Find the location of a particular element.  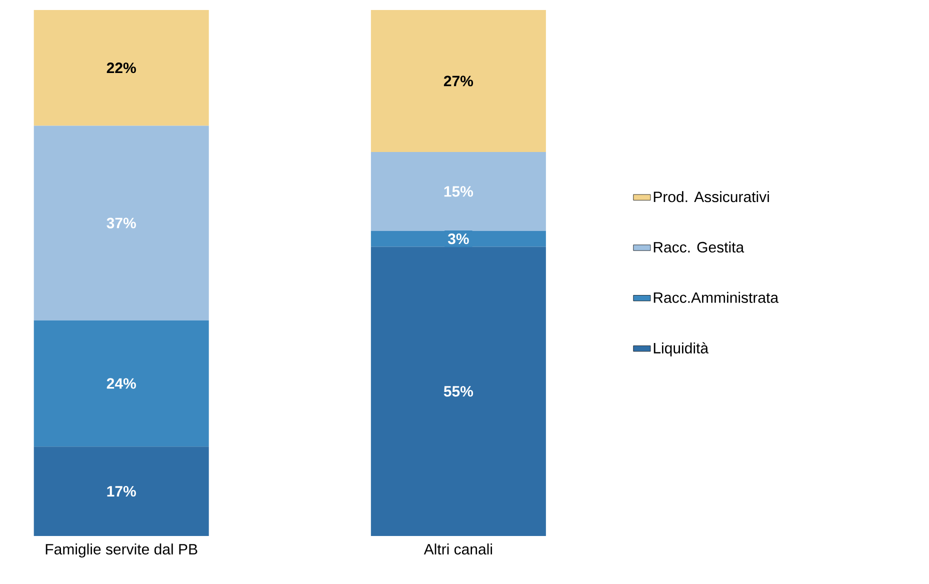

legend-label: Racc.Amministrata is located at coordinates (716, 297).